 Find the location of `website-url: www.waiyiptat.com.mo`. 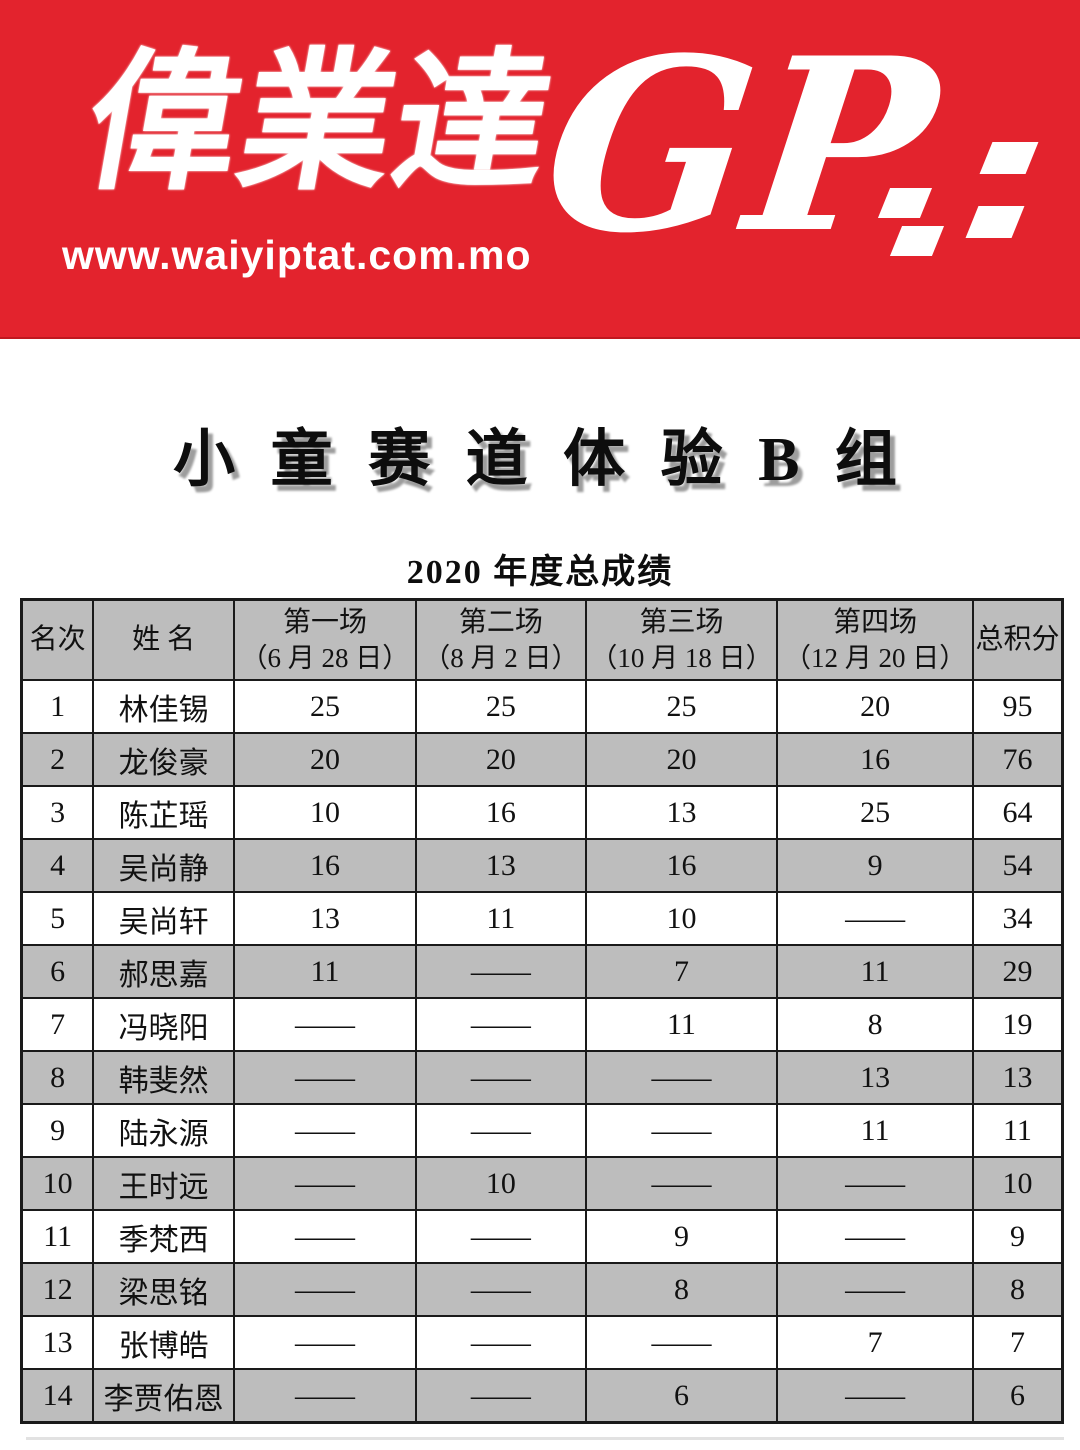

website-url: www.waiyiptat.com.mo is located at coordinates (297, 255).